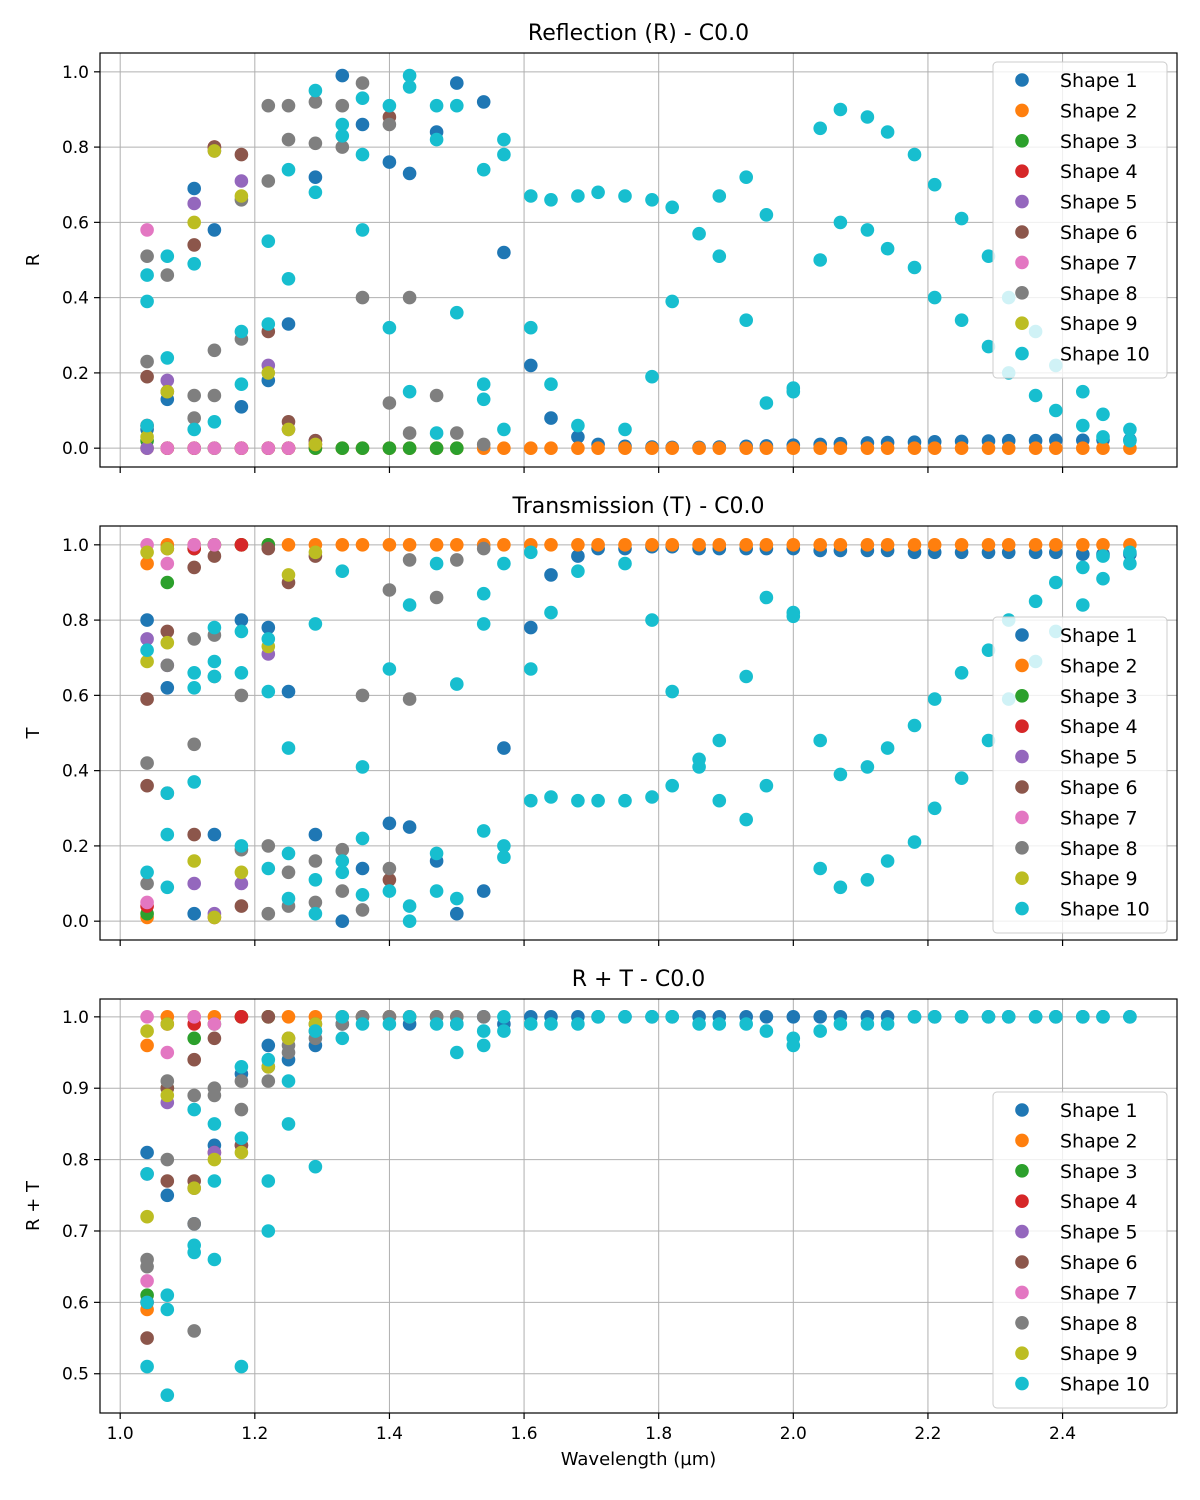 The width and height of the screenshot is (1200, 1500). I want to click on legend-label: Shape 3, so click(1099, 142).